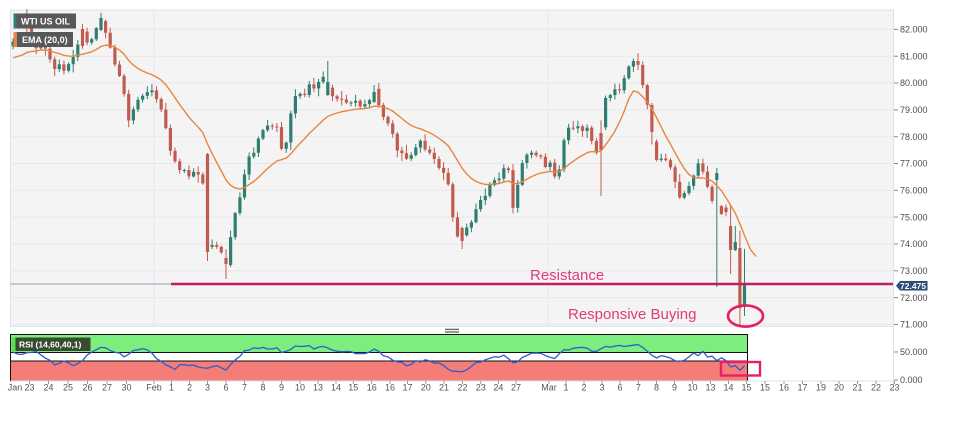 The width and height of the screenshot is (959, 425). Describe the element at coordinates (549, 388) in the screenshot. I see `svg-text: Mar` at that location.